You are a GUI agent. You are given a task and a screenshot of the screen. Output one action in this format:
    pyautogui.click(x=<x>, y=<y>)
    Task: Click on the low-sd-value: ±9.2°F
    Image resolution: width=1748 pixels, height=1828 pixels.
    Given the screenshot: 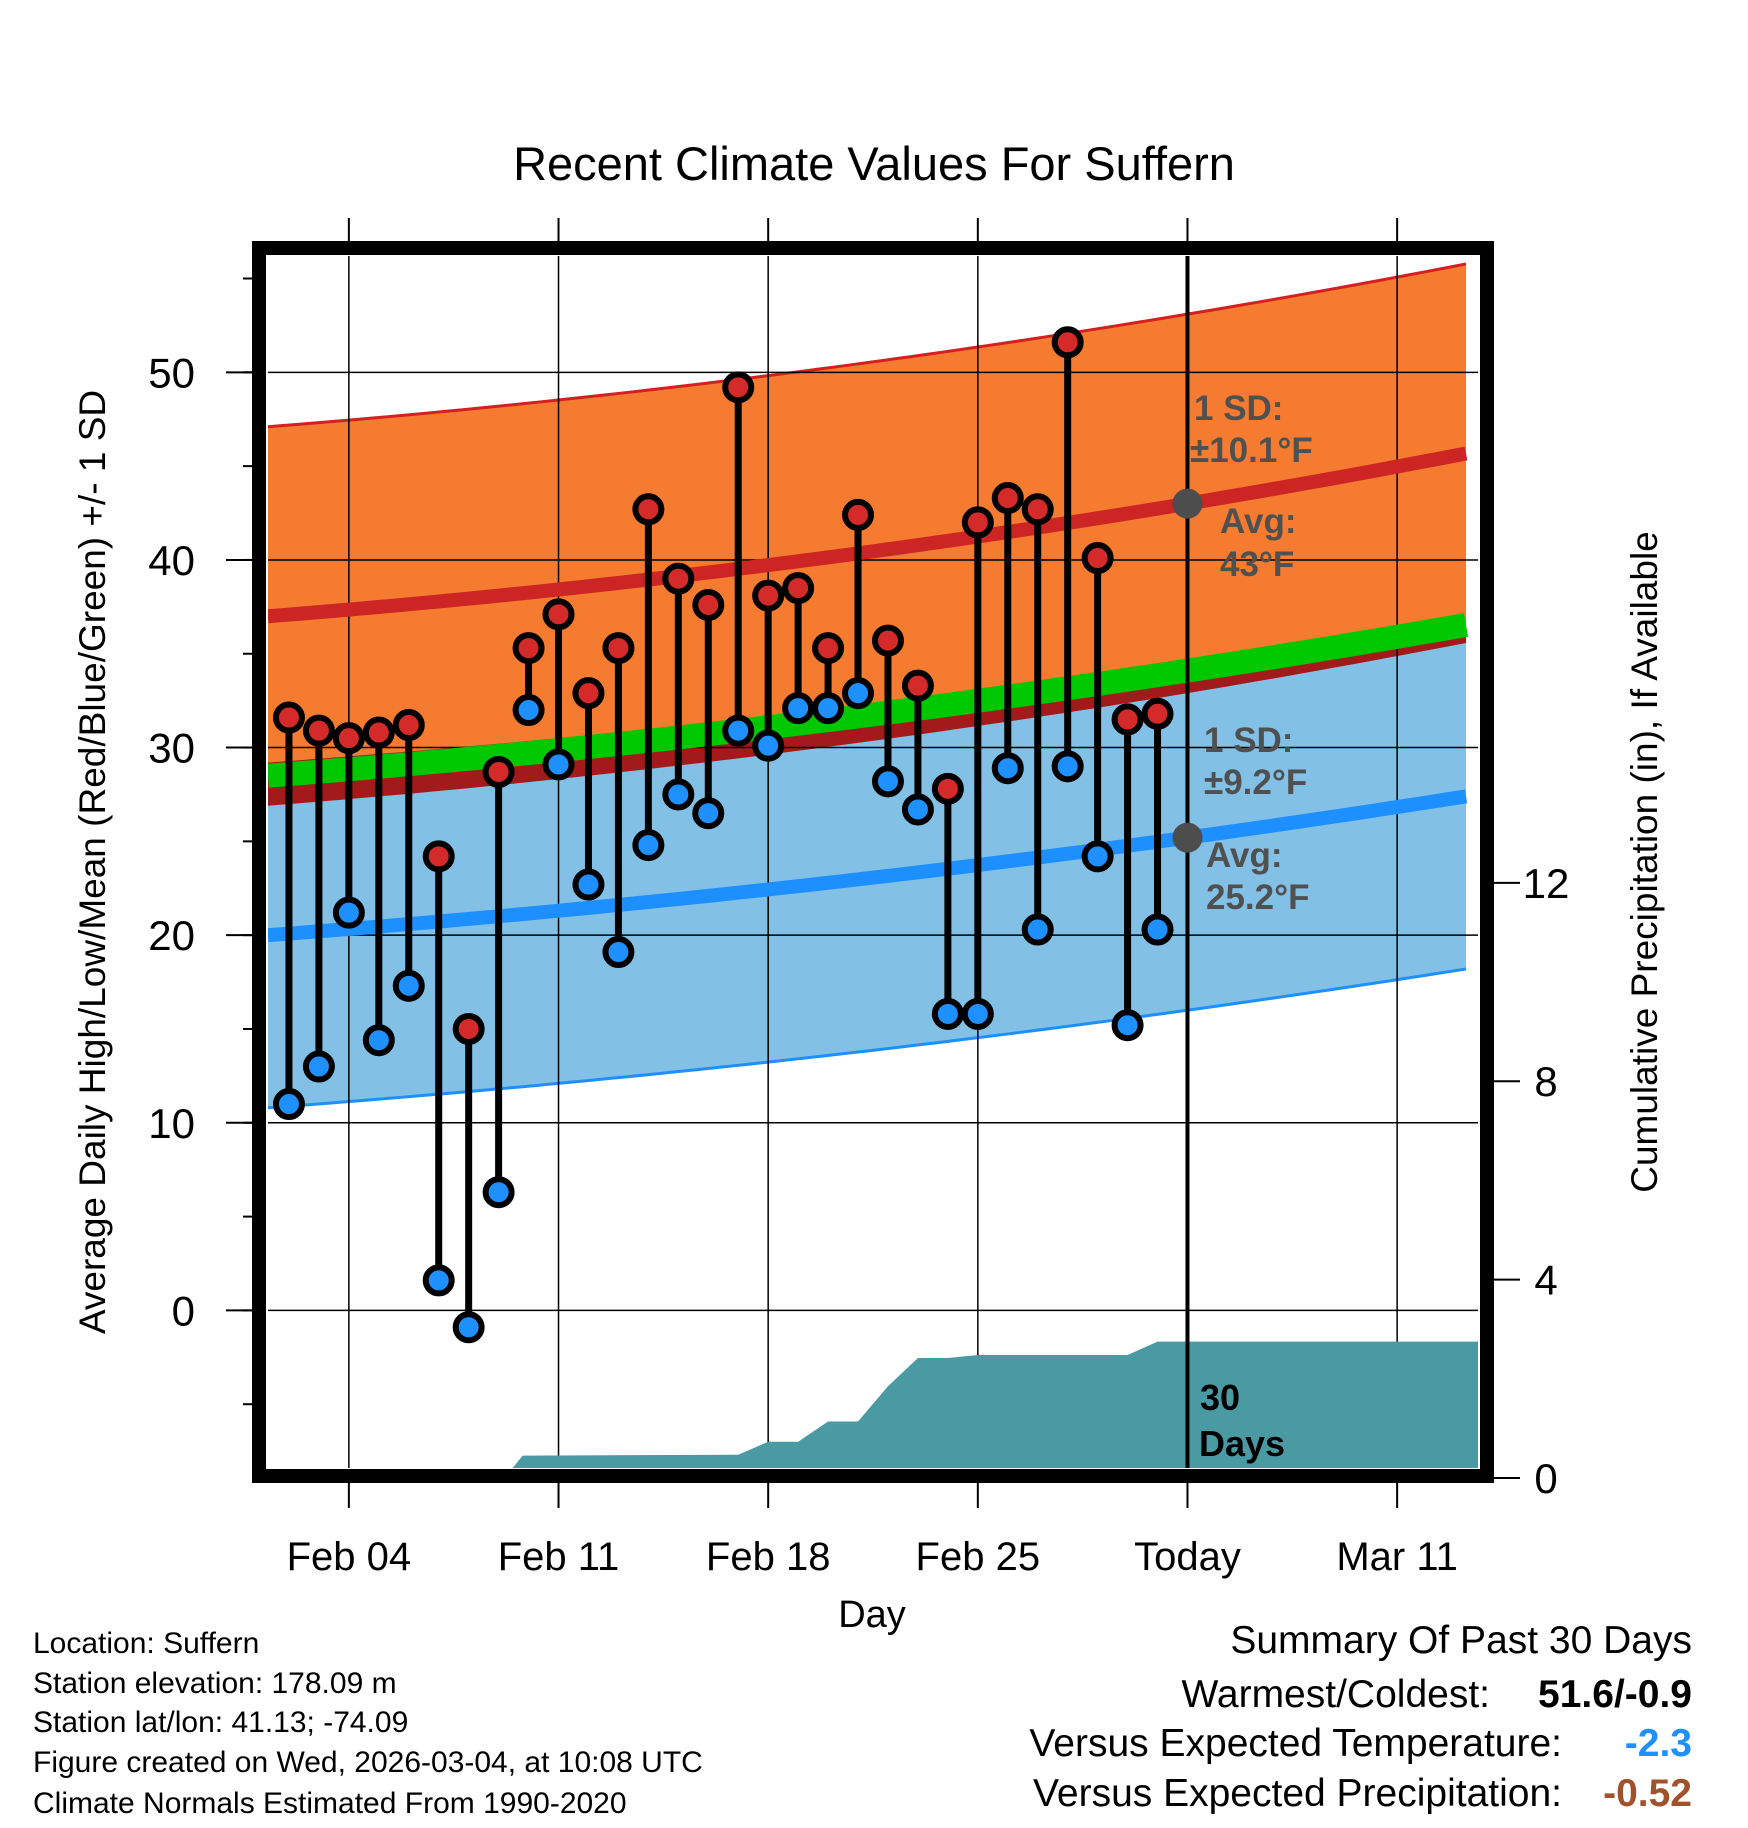 What is the action you would take?
    pyautogui.click(x=1255, y=782)
    